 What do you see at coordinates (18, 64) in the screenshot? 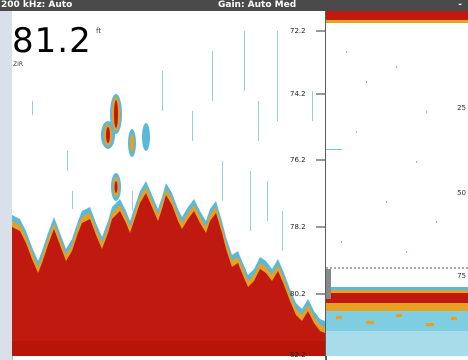
I see `depth-sub-label: ZIR` at bounding box center [18, 64].